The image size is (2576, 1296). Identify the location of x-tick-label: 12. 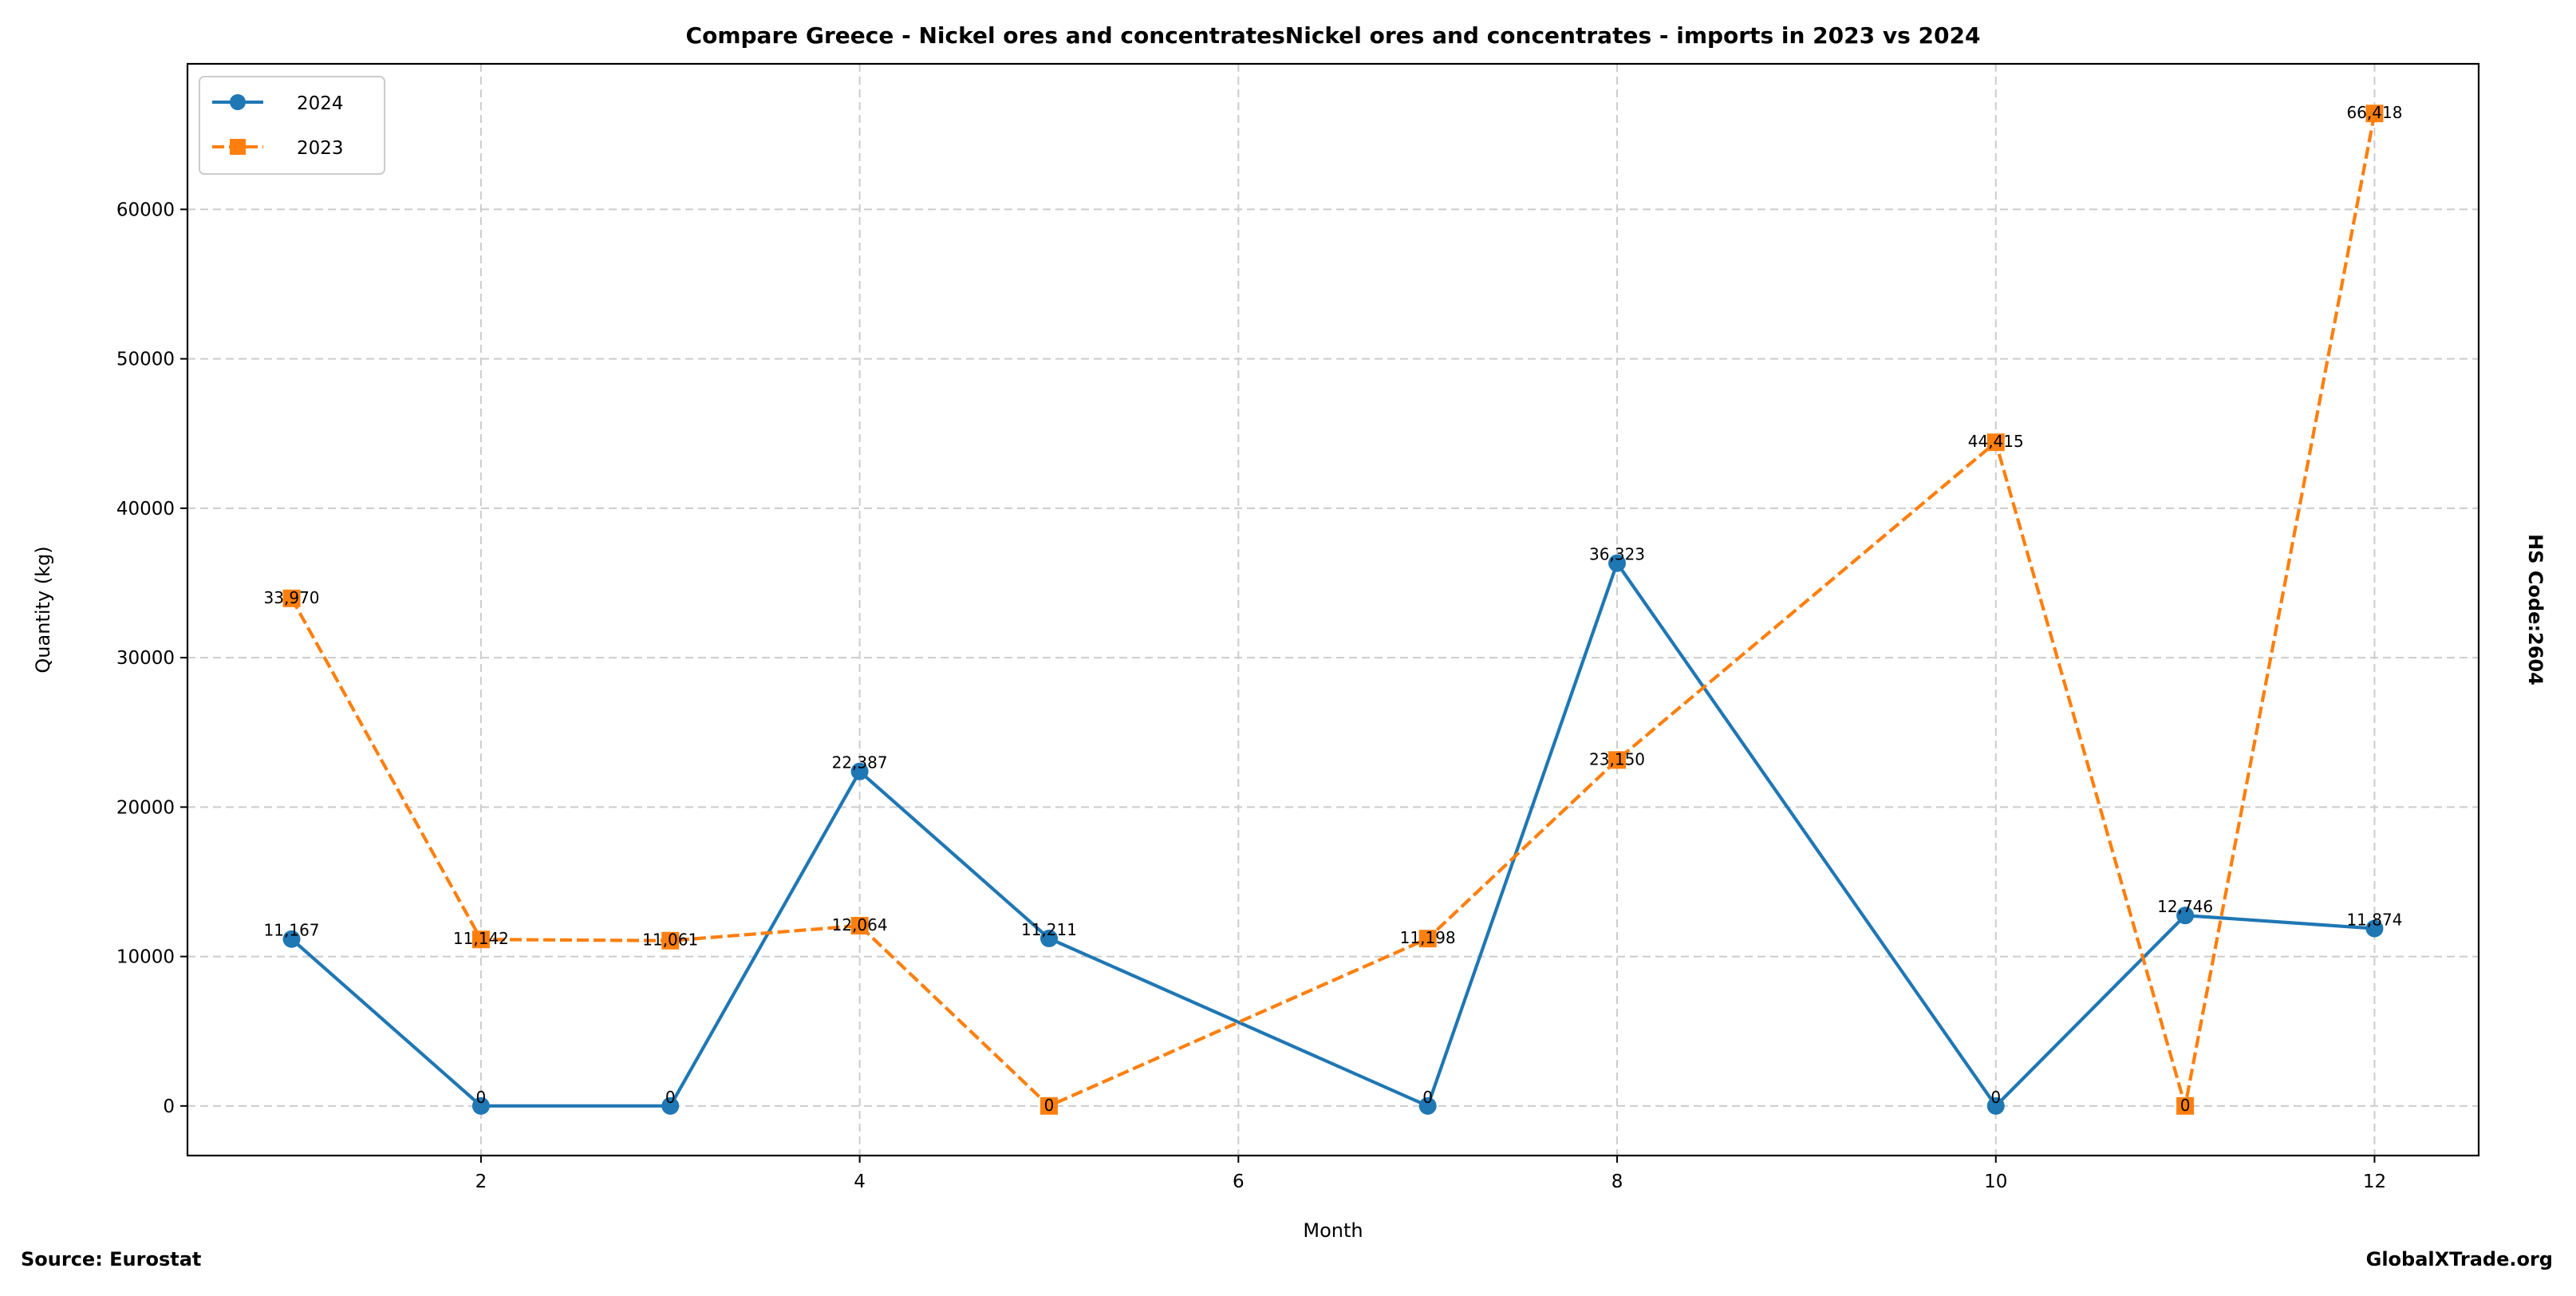
(2374, 1182).